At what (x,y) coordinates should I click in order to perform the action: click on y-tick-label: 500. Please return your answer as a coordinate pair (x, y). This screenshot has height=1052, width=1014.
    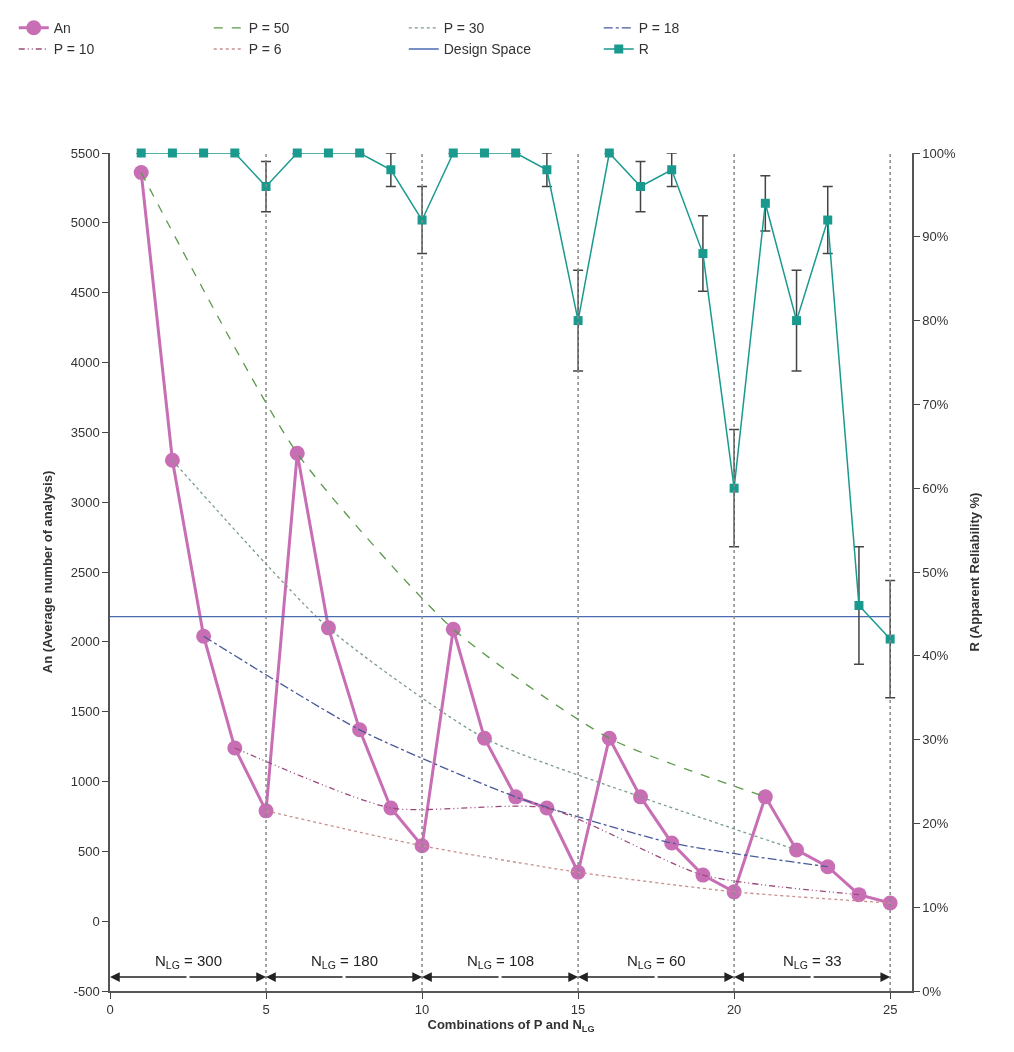
    Looking at the image, I should click on (88, 851).